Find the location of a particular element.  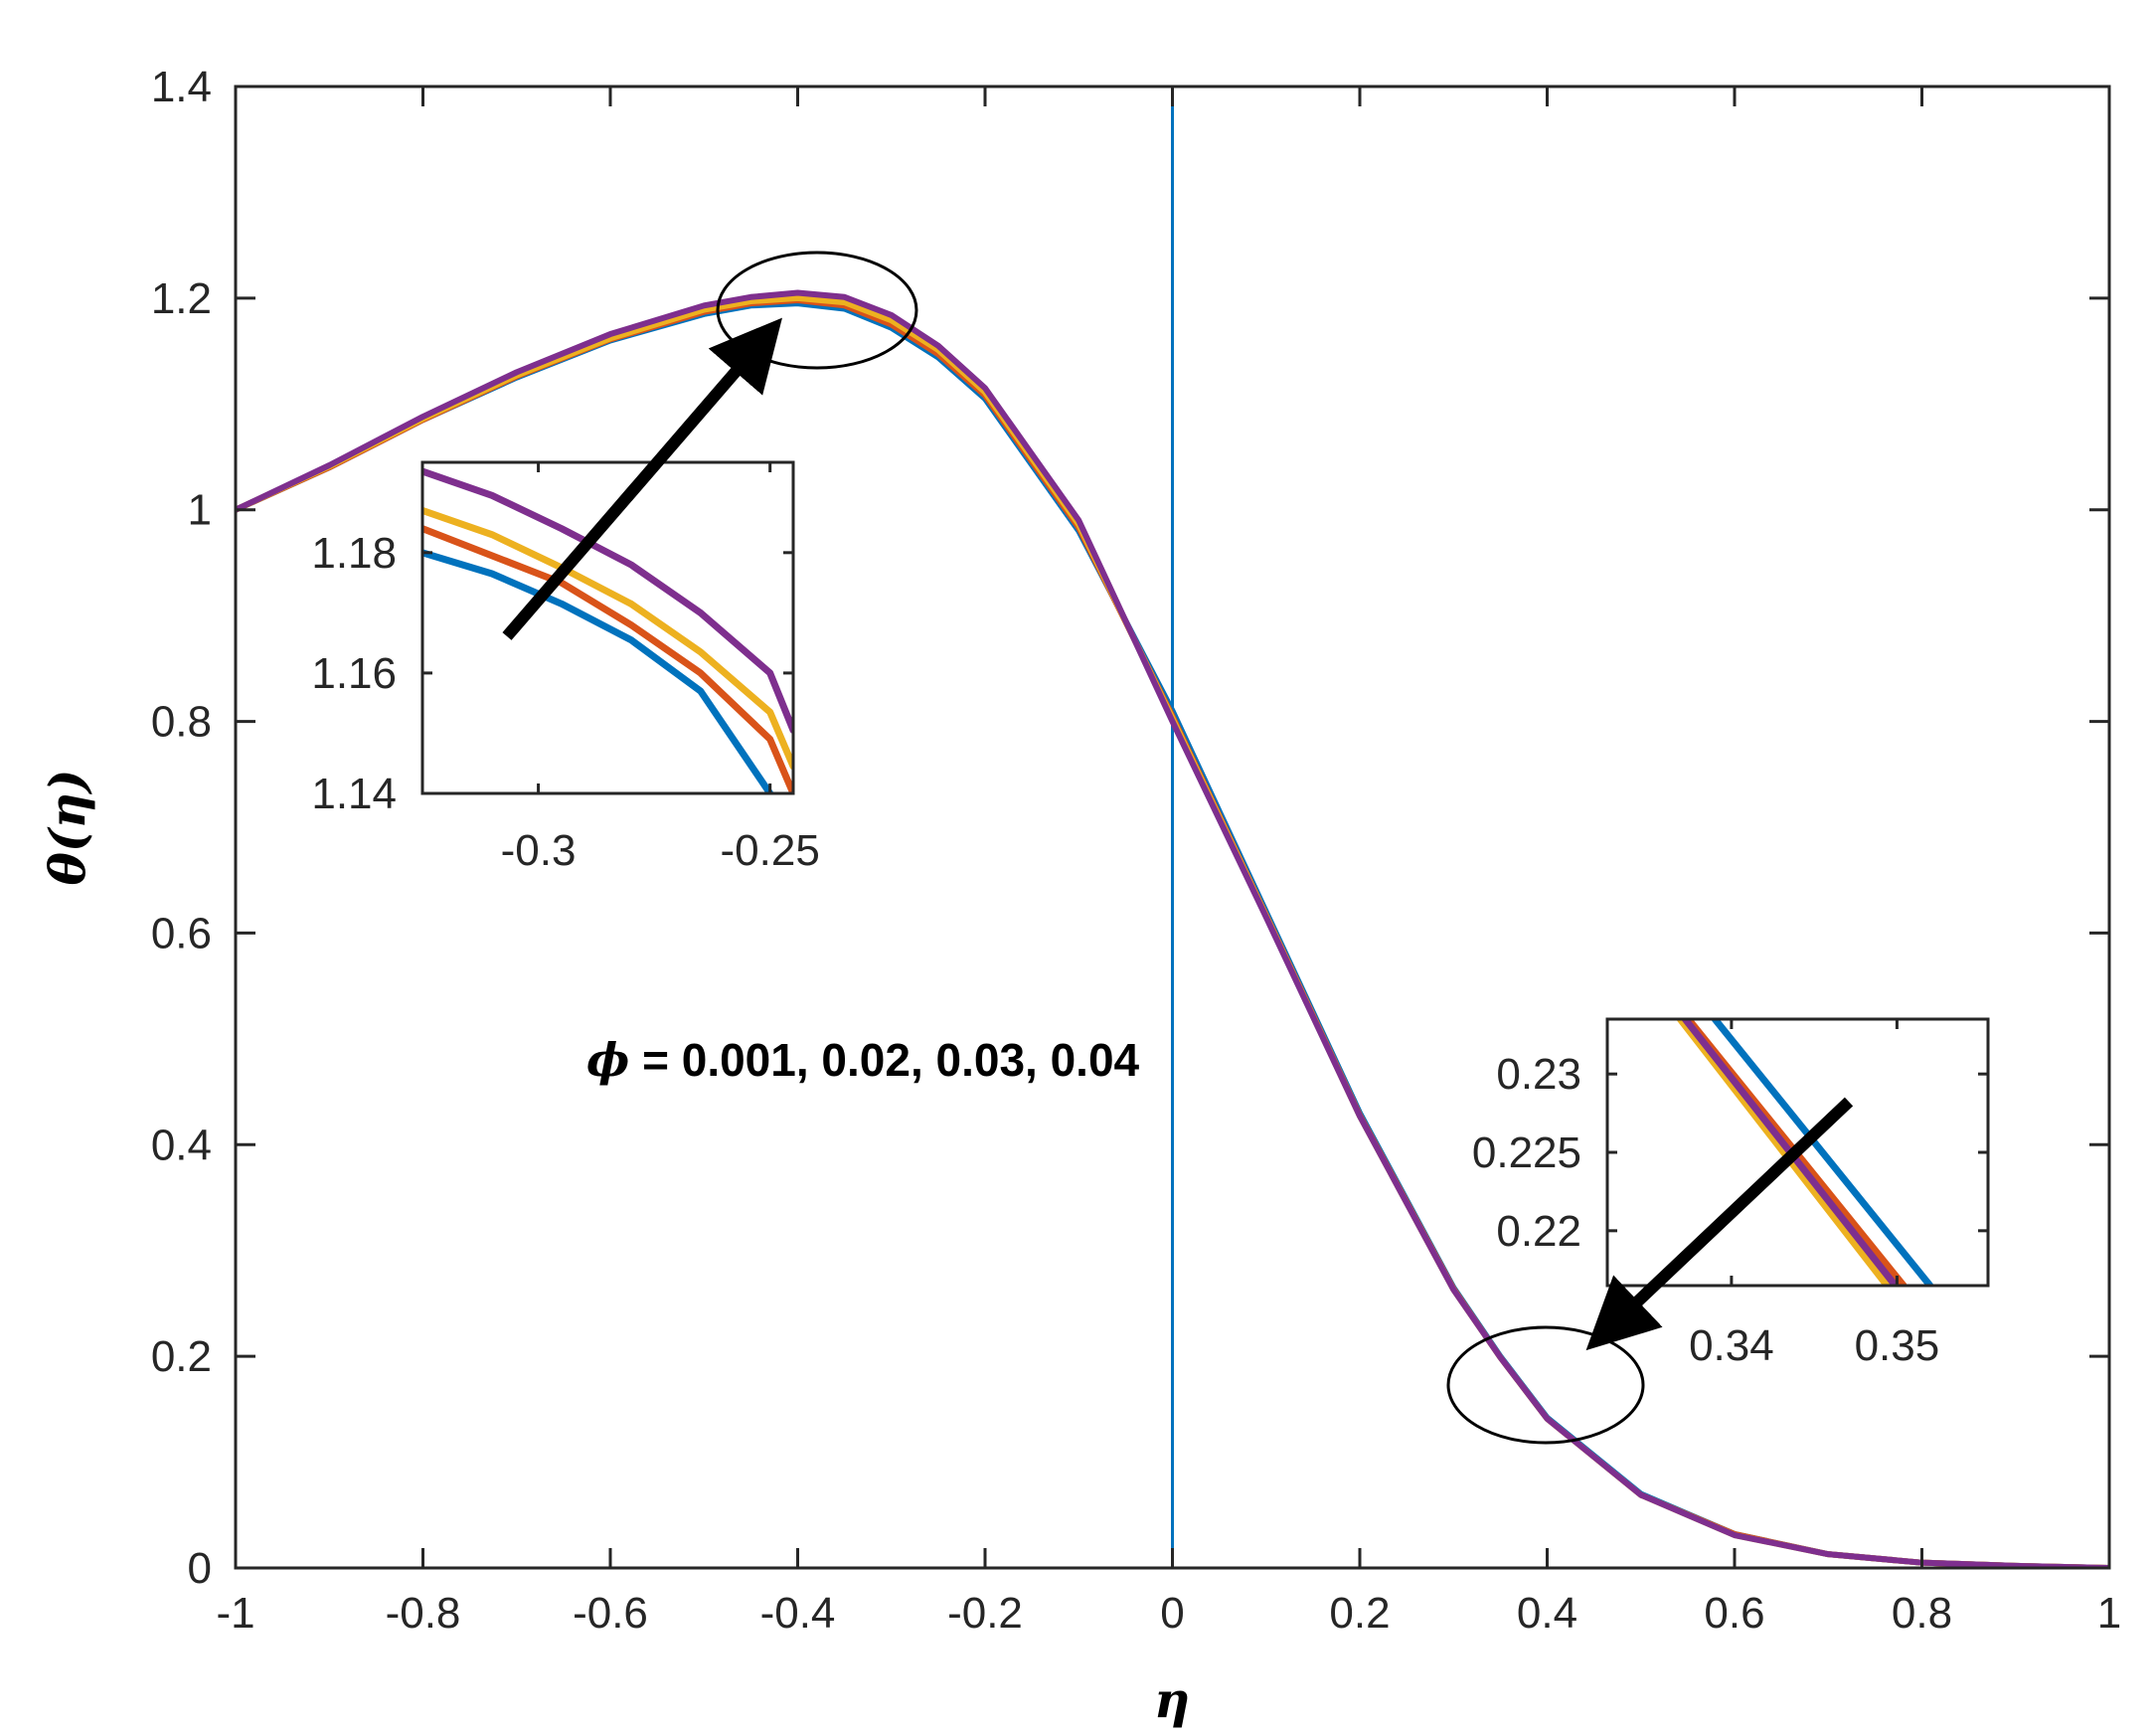

main-y-tick-label: 1 is located at coordinates (200, 510).